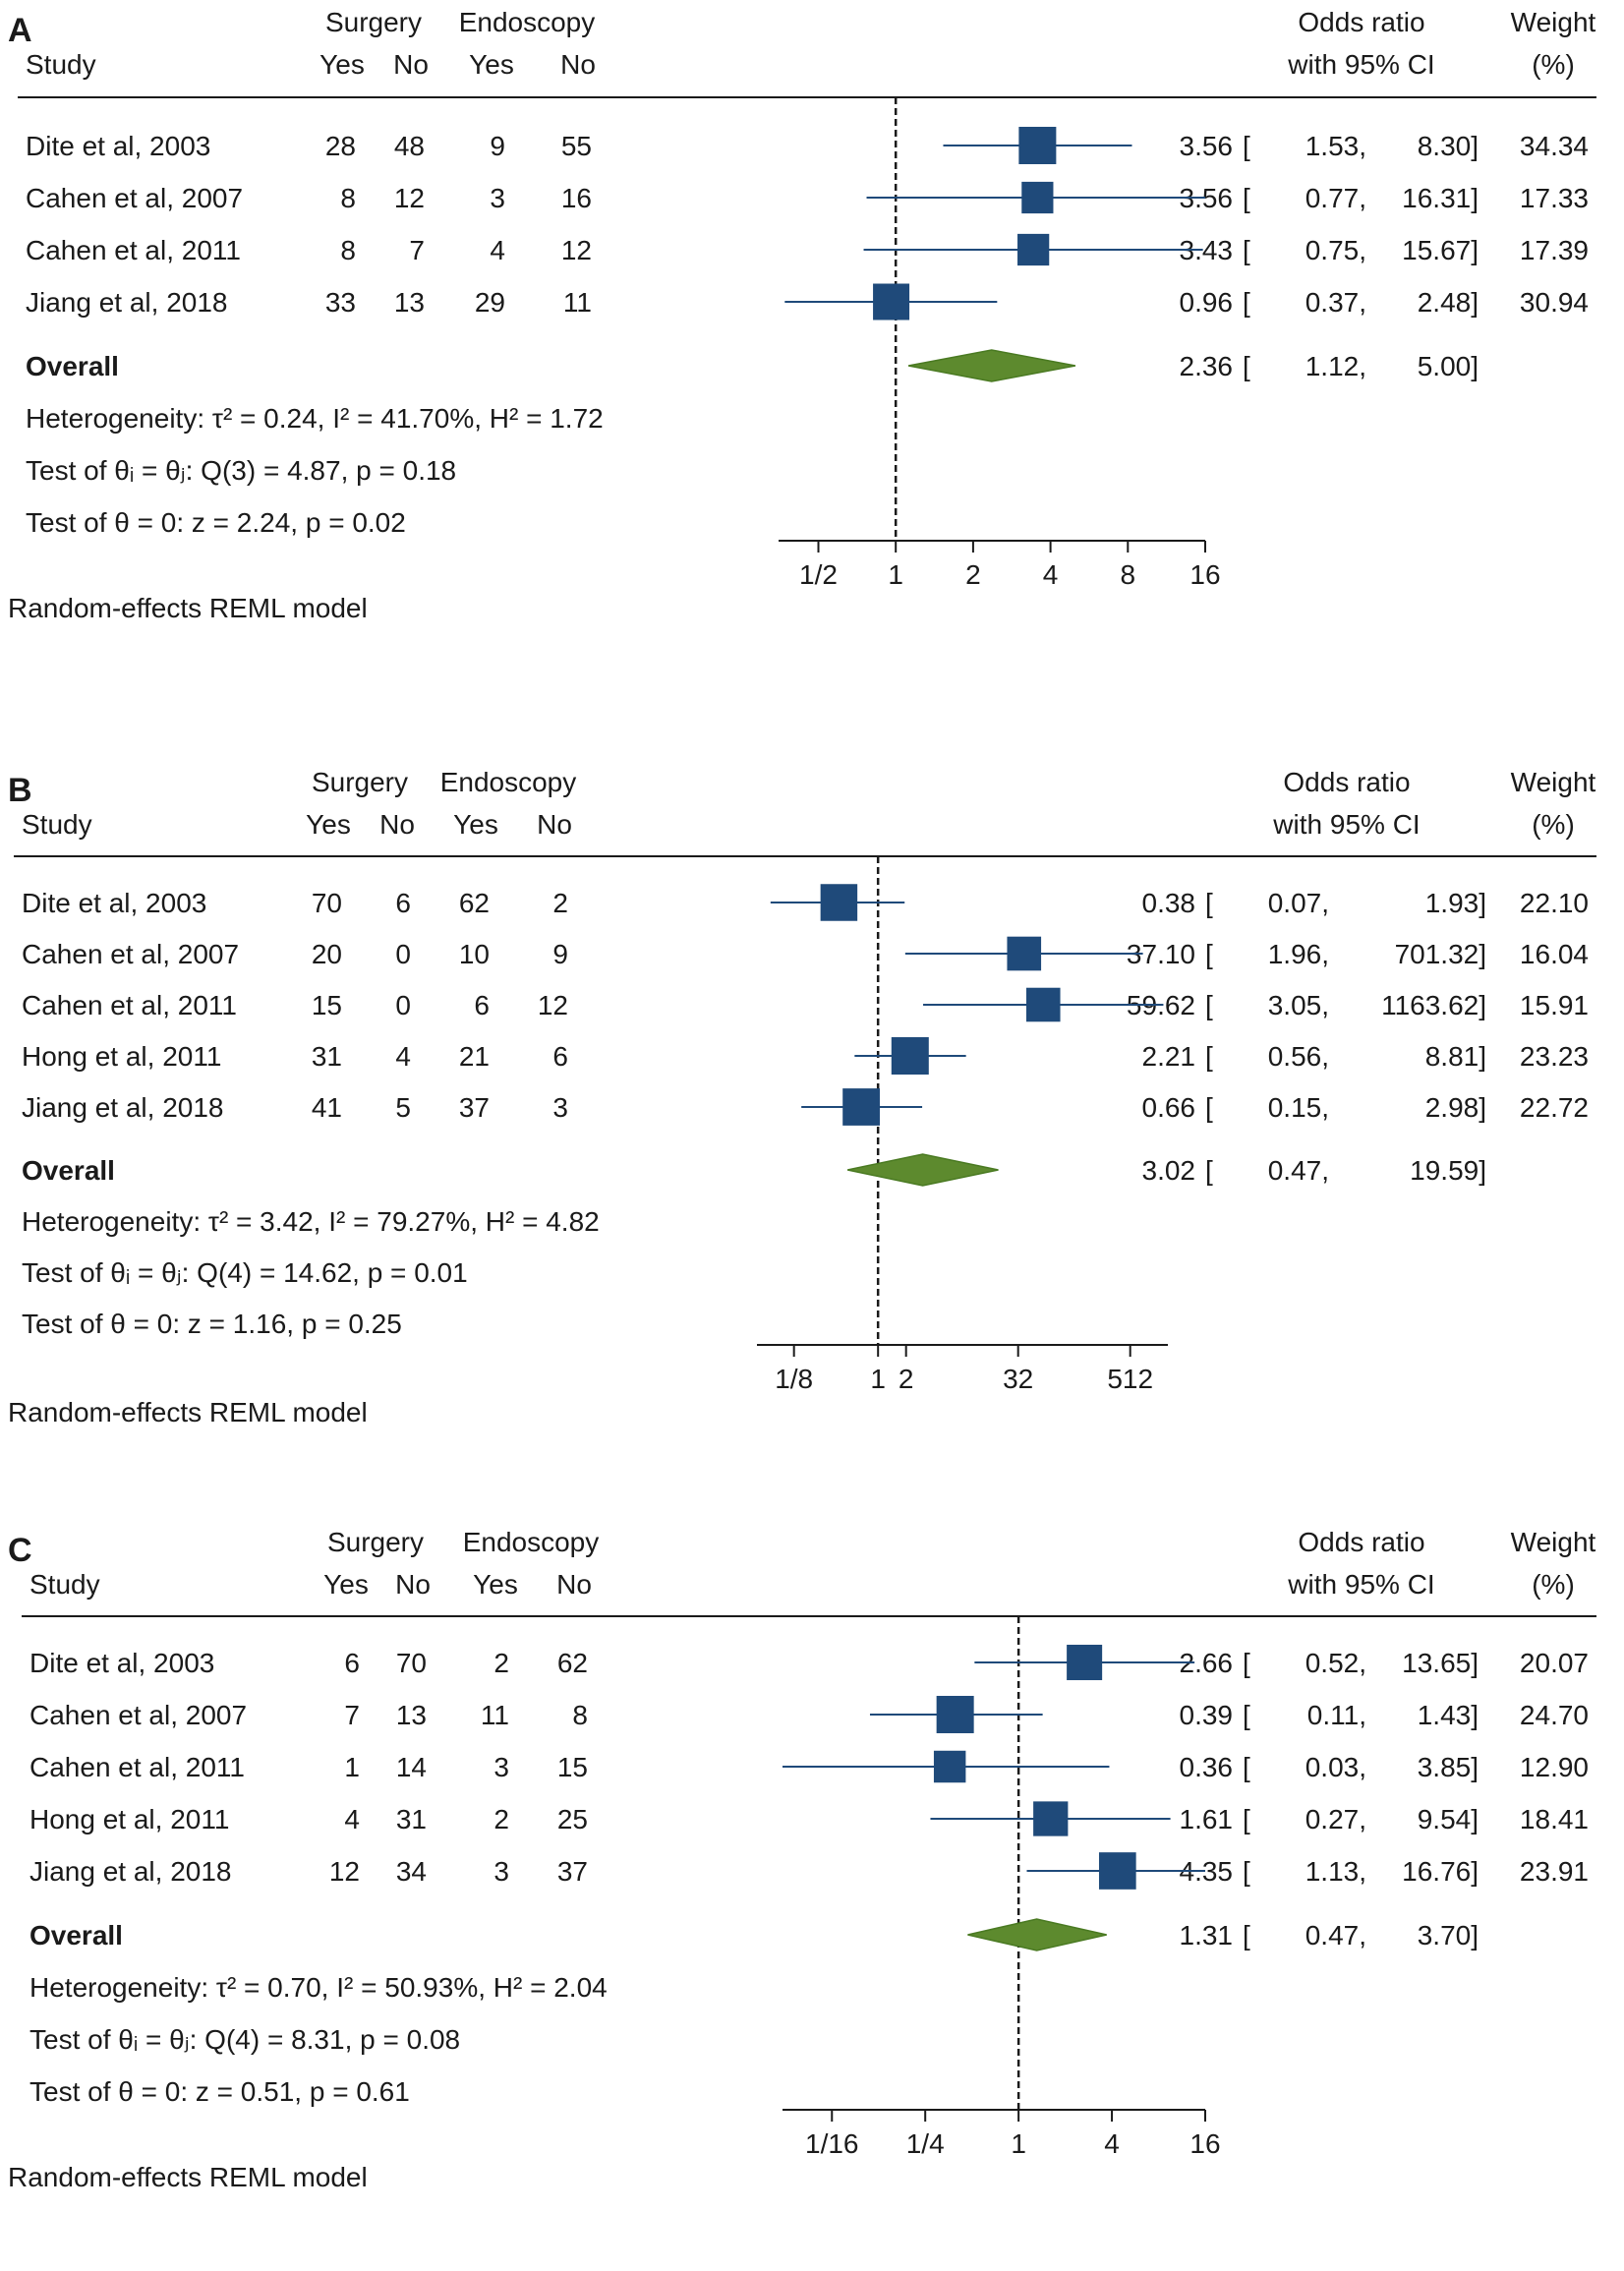 The width and height of the screenshot is (1624, 2271). I want to click on overall-label: Overall, so click(72, 366).